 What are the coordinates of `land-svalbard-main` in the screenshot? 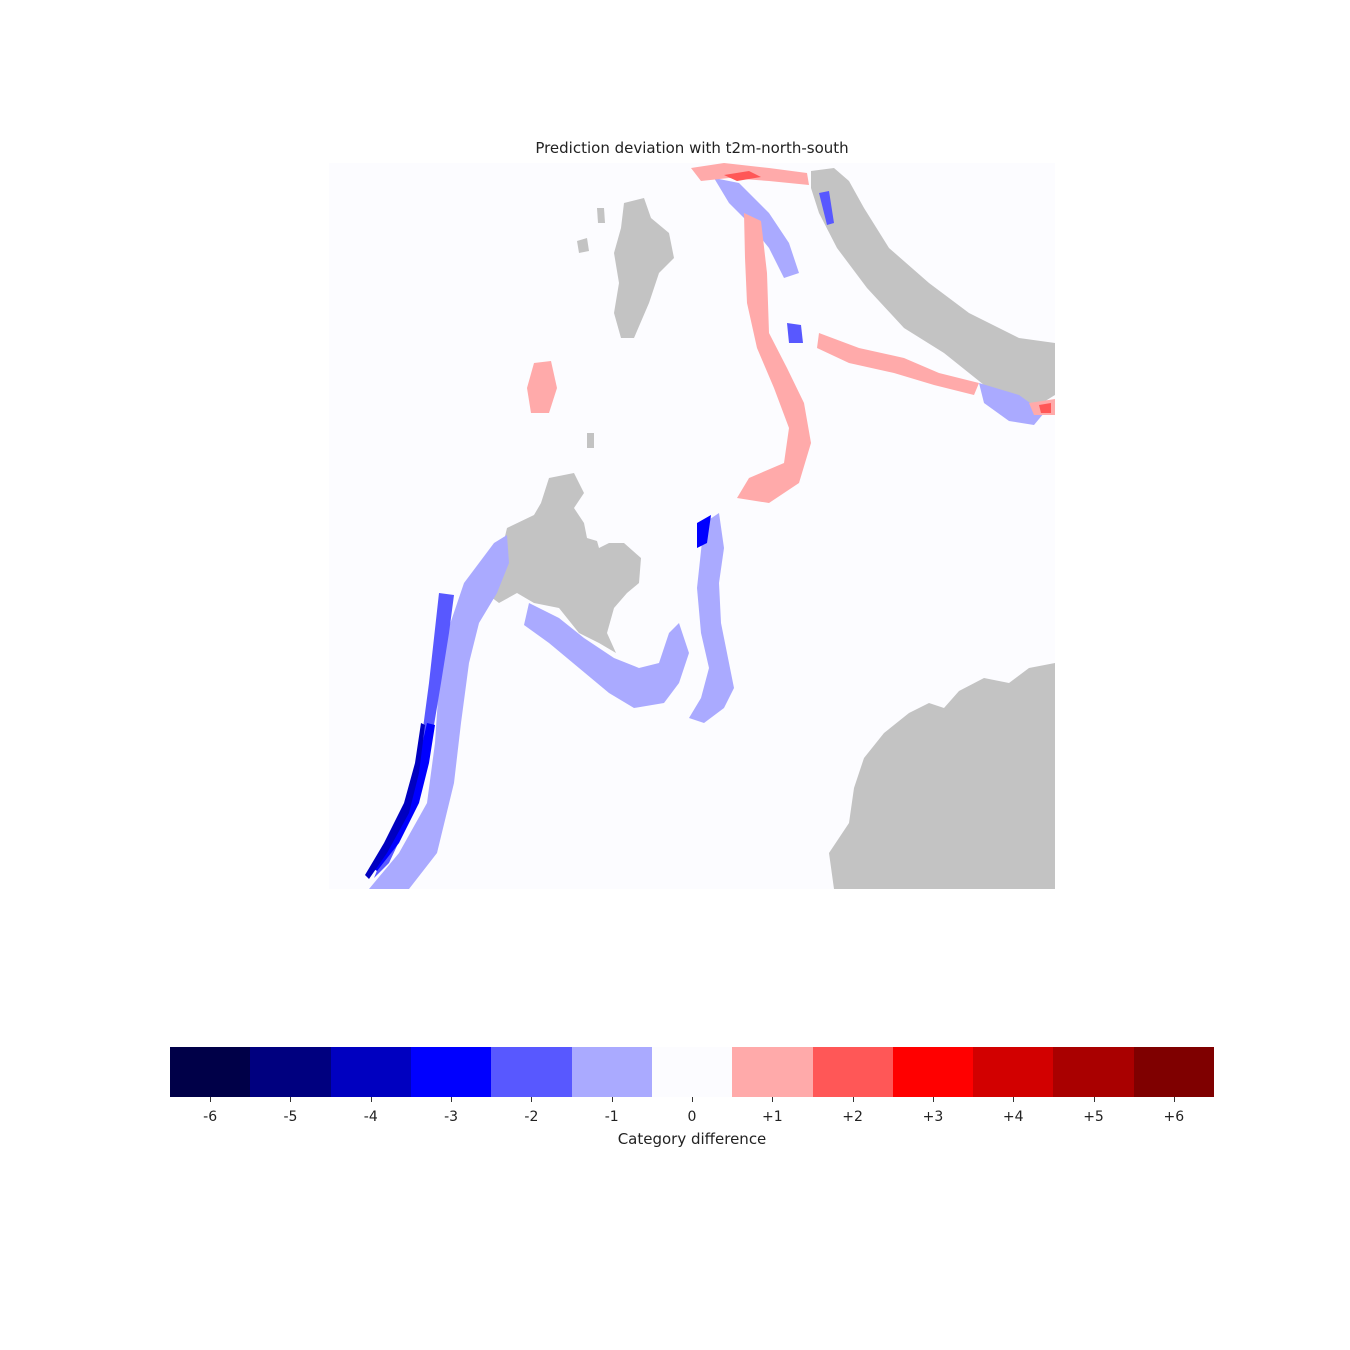 It's located at (560, 563).